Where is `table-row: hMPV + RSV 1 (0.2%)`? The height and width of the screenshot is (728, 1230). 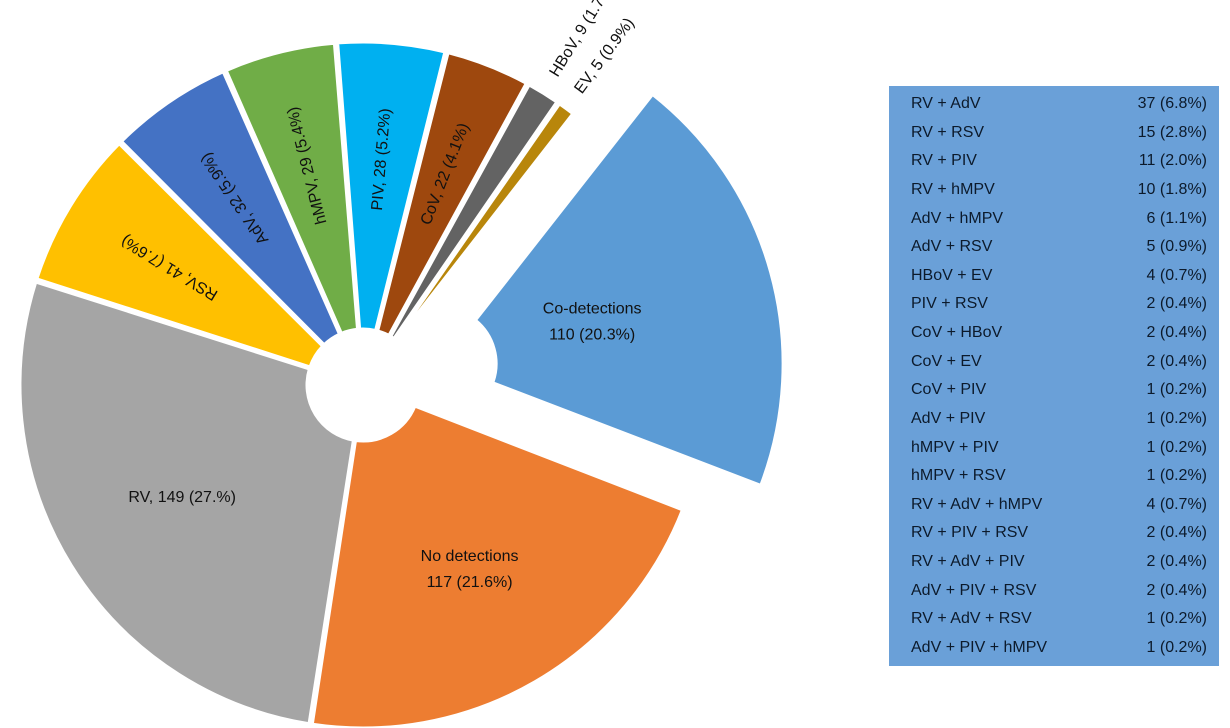
table-row: hMPV + RSV 1 (0.2%) is located at coordinates (1059, 476).